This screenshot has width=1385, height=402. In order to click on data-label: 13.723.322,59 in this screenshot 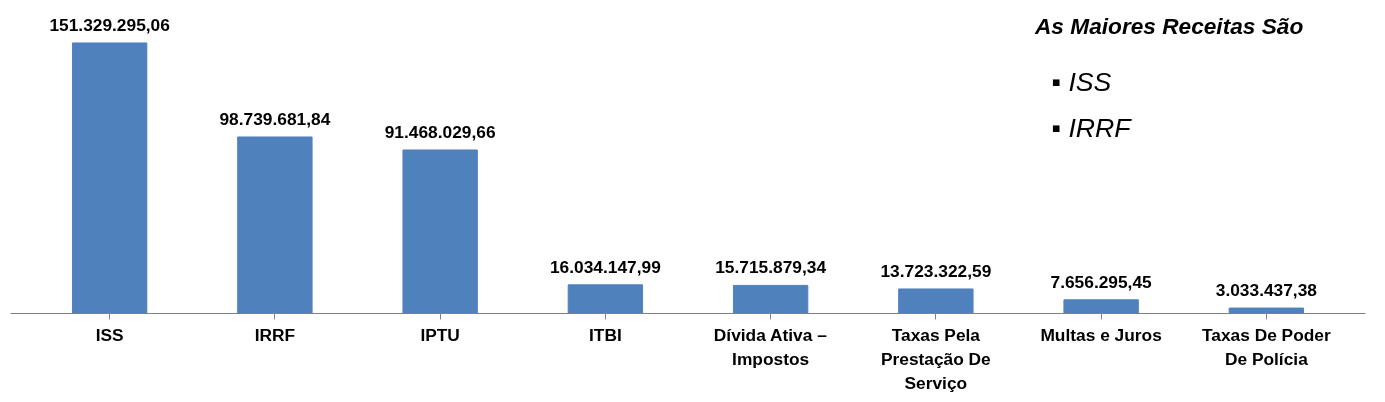, I will do `click(936, 270)`.